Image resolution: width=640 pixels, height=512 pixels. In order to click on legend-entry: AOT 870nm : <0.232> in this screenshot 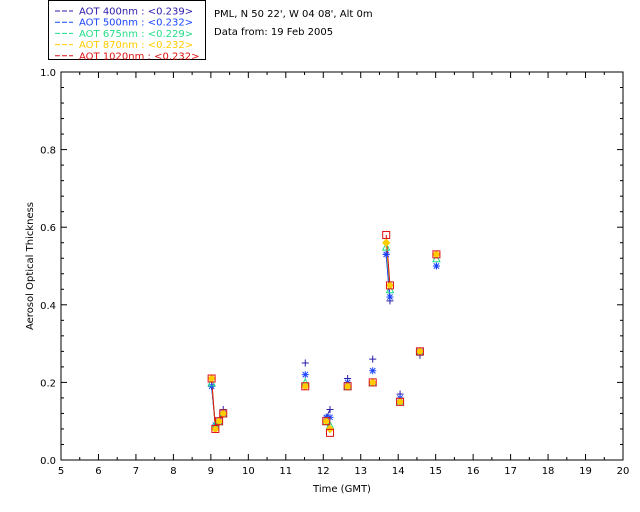, I will do `click(136, 45)`.